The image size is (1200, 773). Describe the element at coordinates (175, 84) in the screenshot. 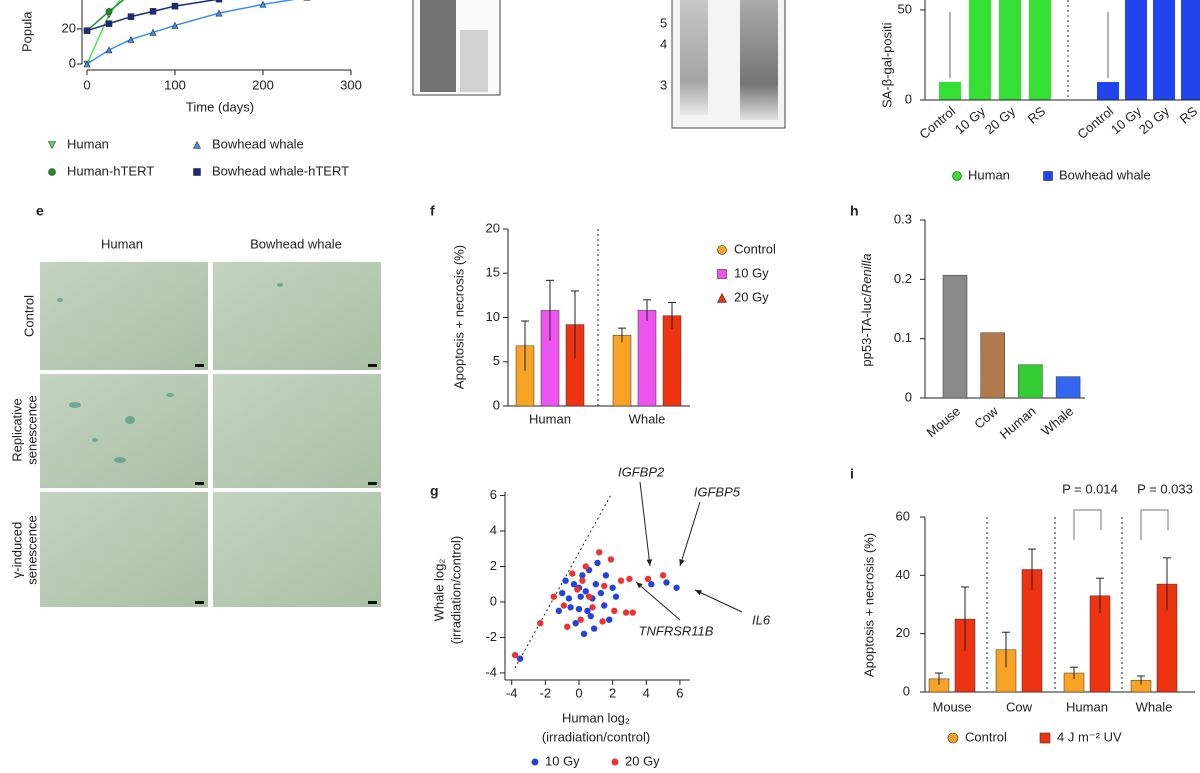

I see `x-tick-label: 100` at that location.